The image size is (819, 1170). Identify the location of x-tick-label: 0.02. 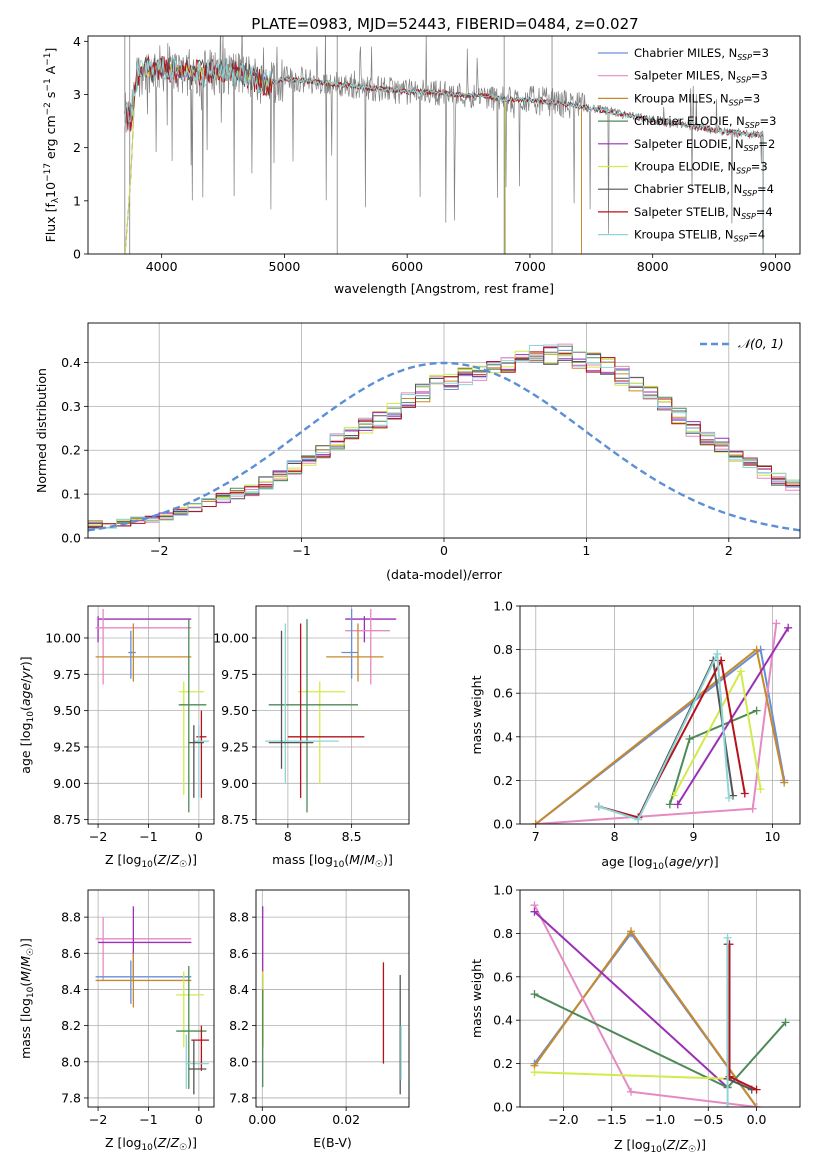
(346, 1119).